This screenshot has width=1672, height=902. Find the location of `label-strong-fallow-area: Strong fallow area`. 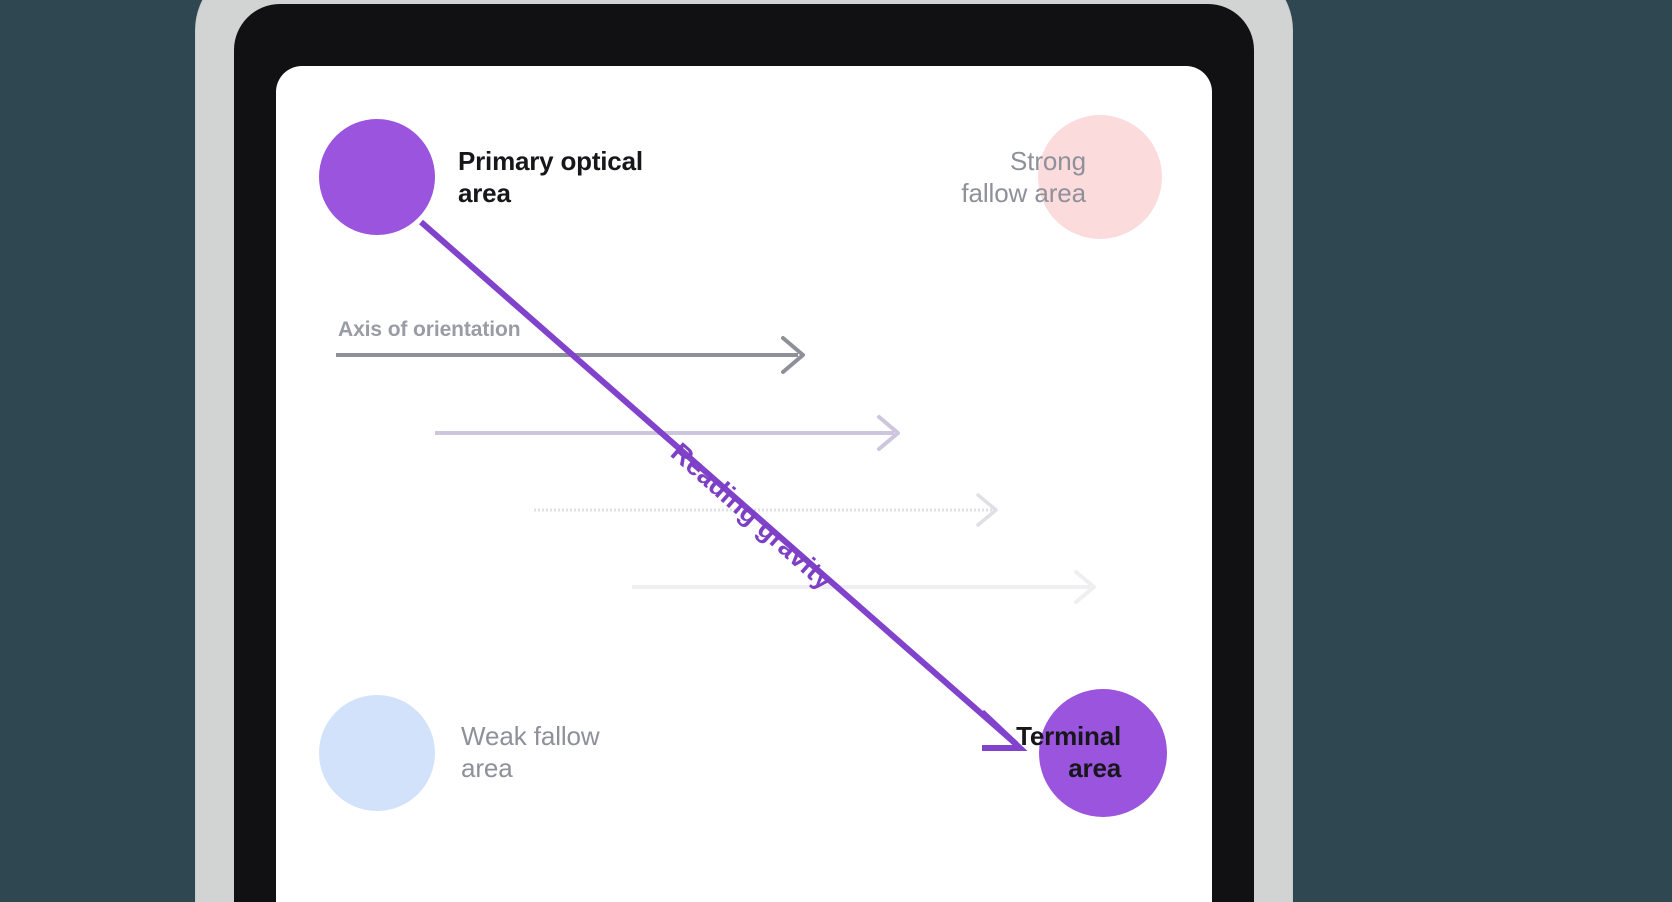

label-strong-fallow-area: Strong fallow area is located at coordinates (1023, 177).